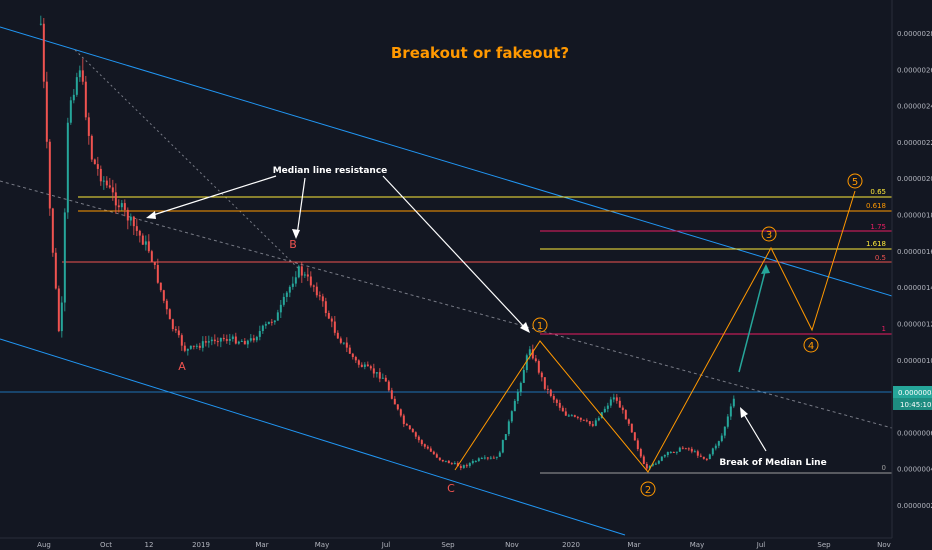 The image size is (932, 550). I want to click on arrow-to-wave1, so click(455, 253).